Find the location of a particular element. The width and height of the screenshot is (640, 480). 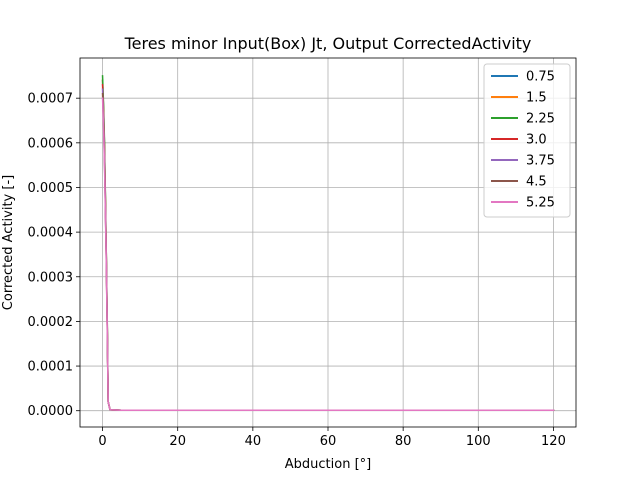

x-tick-label: 120 is located at coordinates (553, 441).